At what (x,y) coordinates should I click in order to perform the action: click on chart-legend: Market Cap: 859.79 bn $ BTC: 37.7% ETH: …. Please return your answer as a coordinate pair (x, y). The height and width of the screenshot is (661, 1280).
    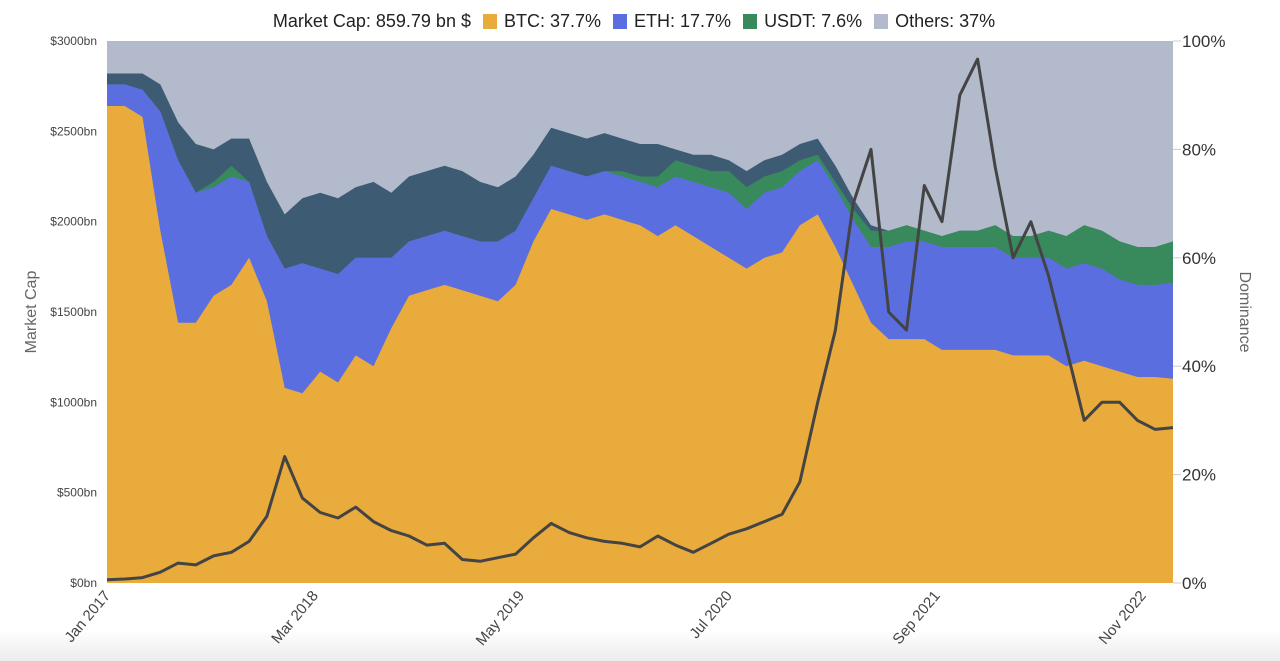
    Looking at the image, I should click on (640, 21).